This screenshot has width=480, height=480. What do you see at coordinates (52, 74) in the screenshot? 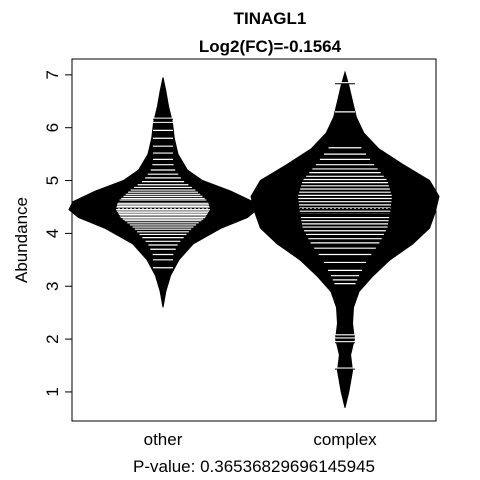
I see `y-tick-label-7: 7` at bounding box center [52, 74].